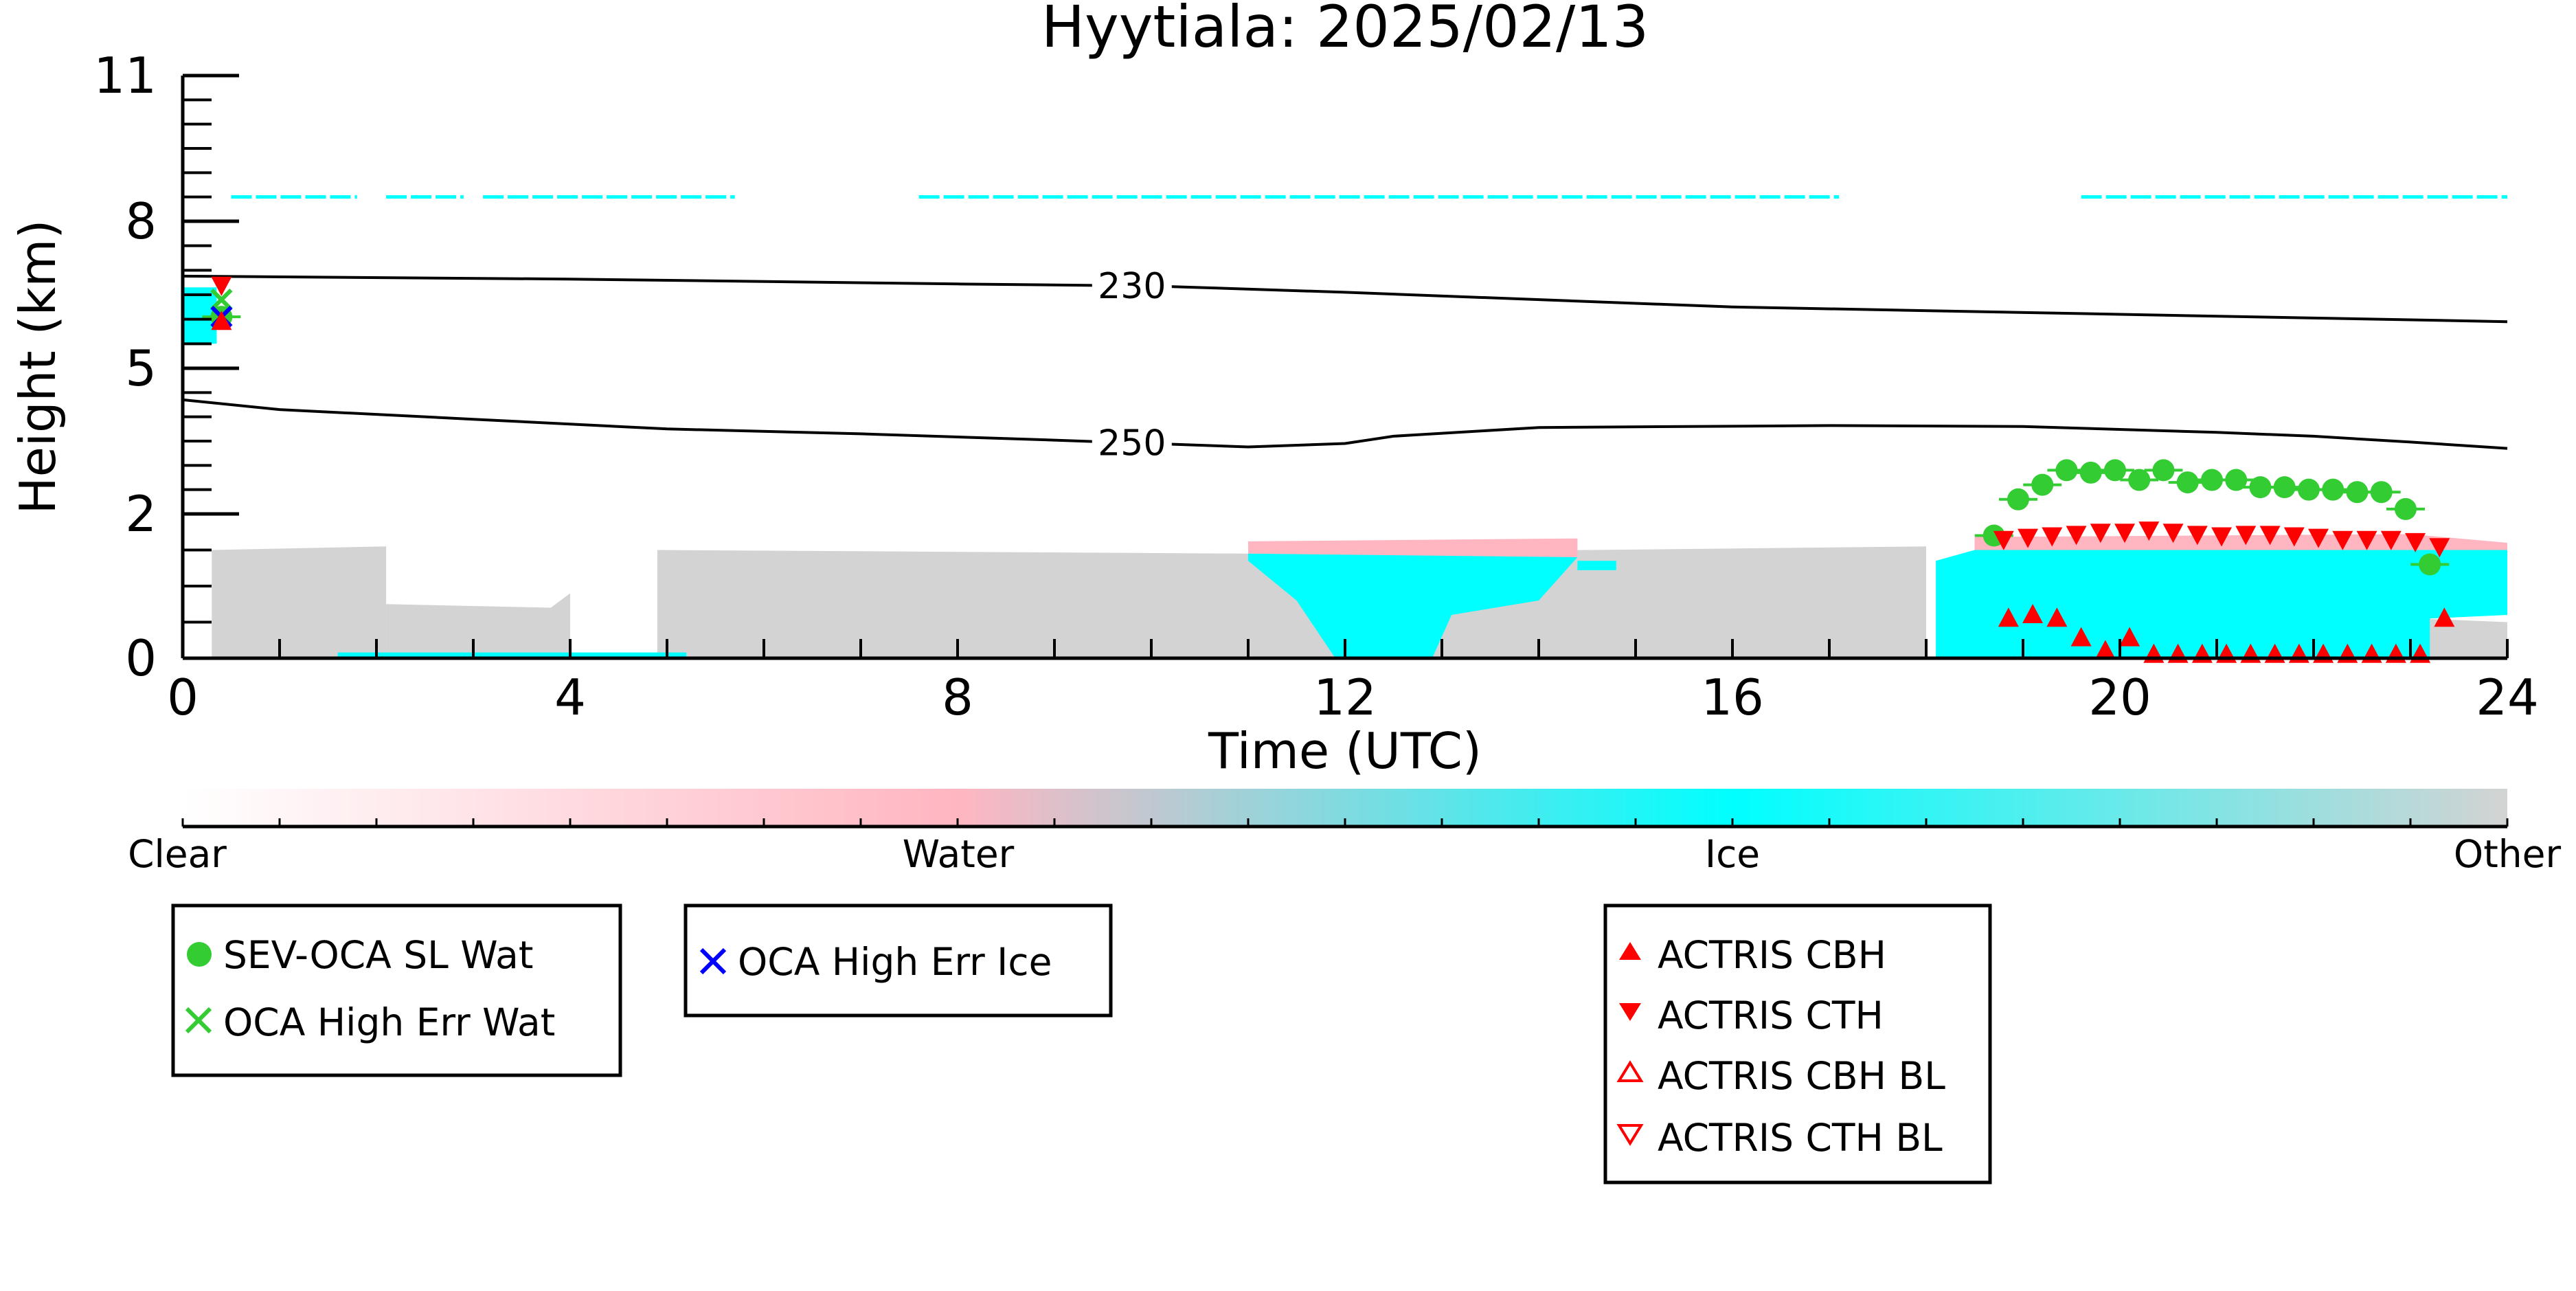  Describe the element at coordinates (1345, 30) in the screenshot. I see `chart-title: Hyytiala: 2025/02/13` at that location.